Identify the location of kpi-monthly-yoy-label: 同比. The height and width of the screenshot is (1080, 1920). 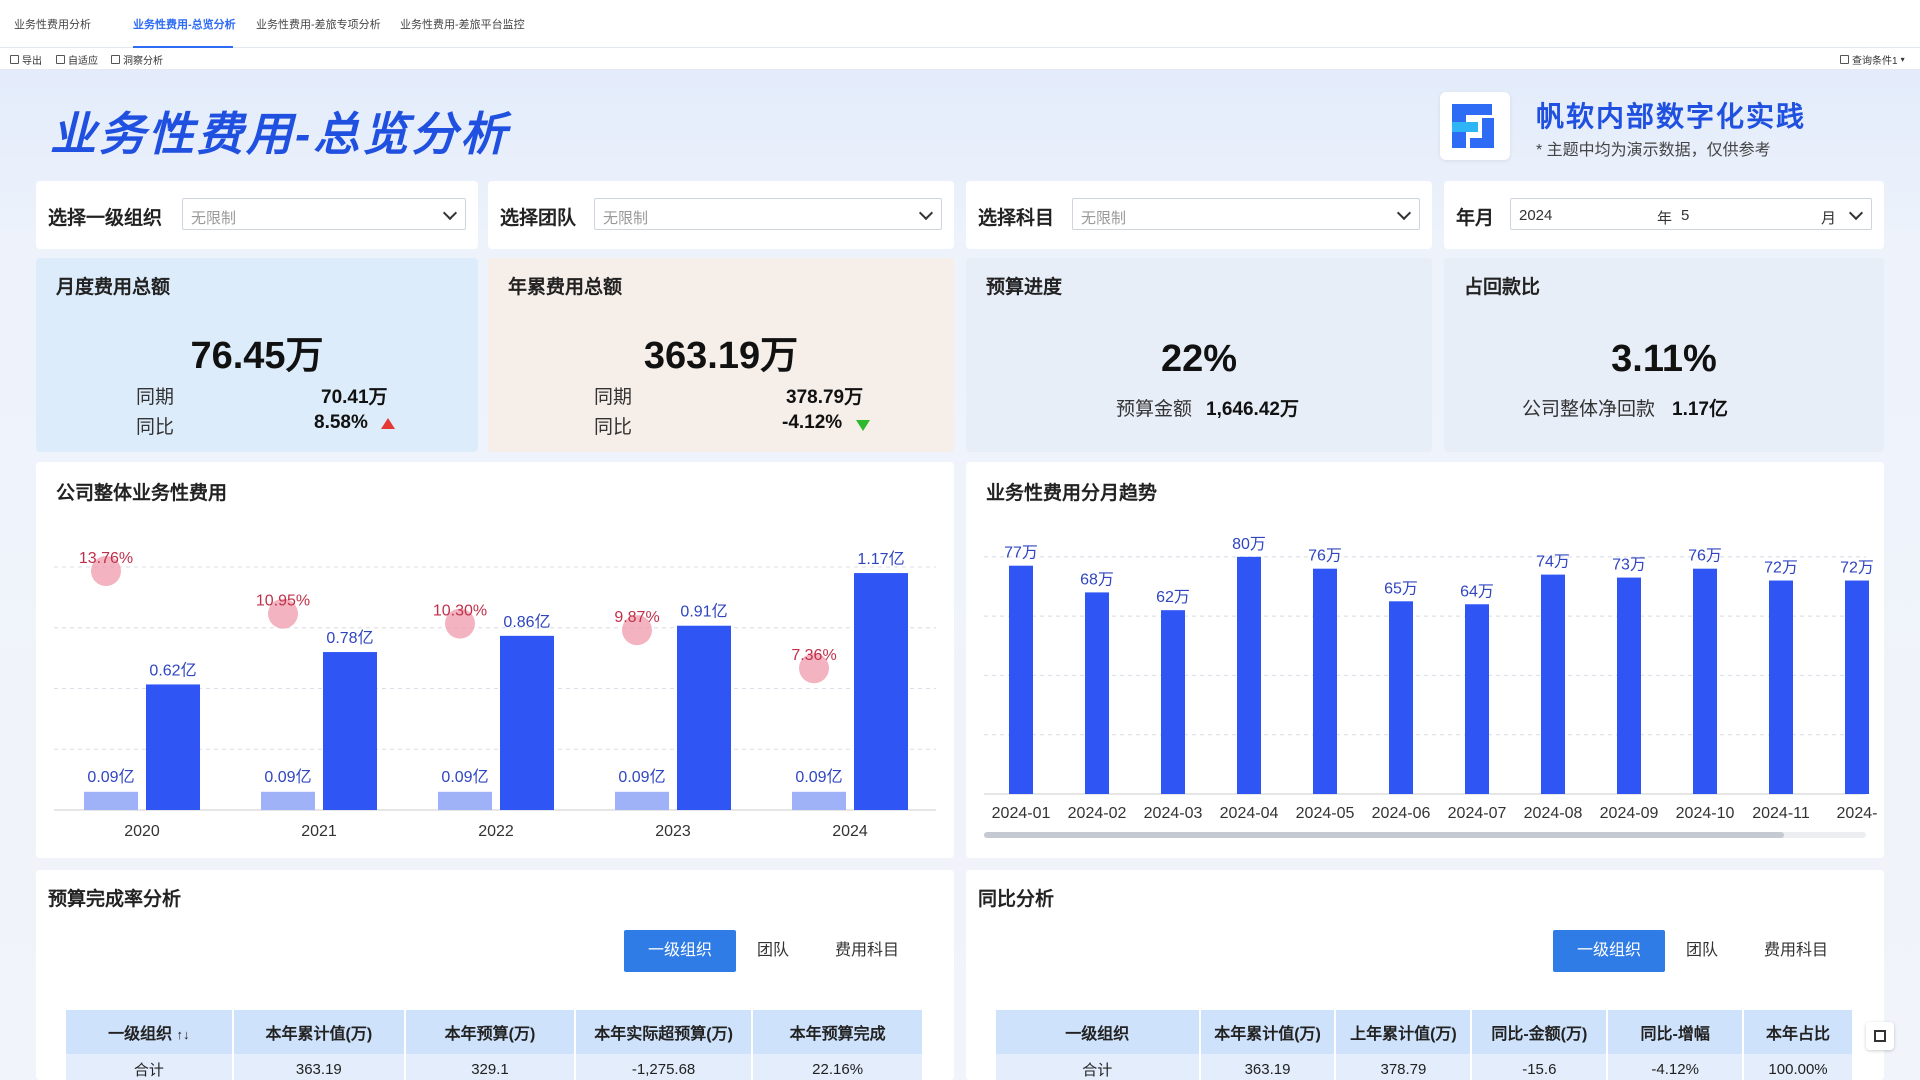
(155, 427).